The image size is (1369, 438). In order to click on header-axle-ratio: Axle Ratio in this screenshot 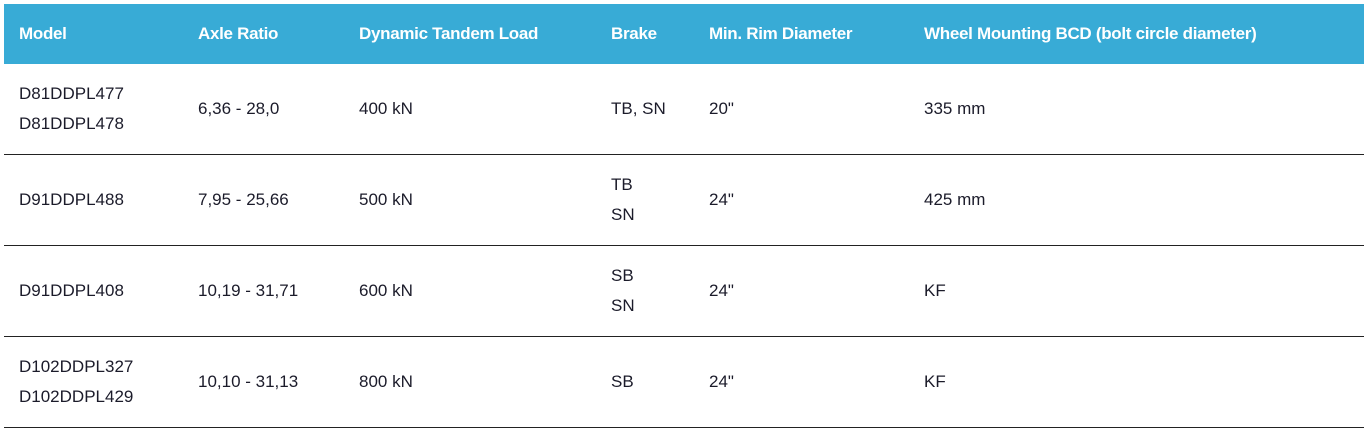, I will do `click(263, 34)`.